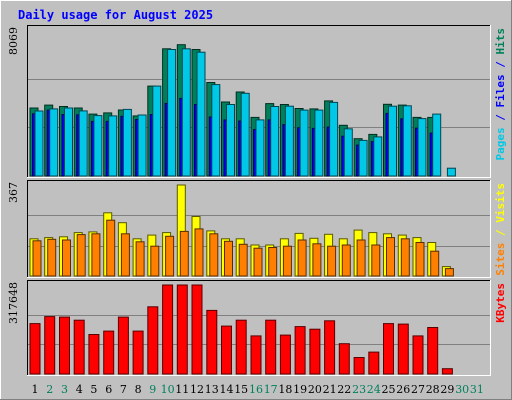 The image size is (512, 400). What do you see at coordinates (500, 90) in the screenshot?
I see `series-label-part: Files` at bounding box center [500, 90].